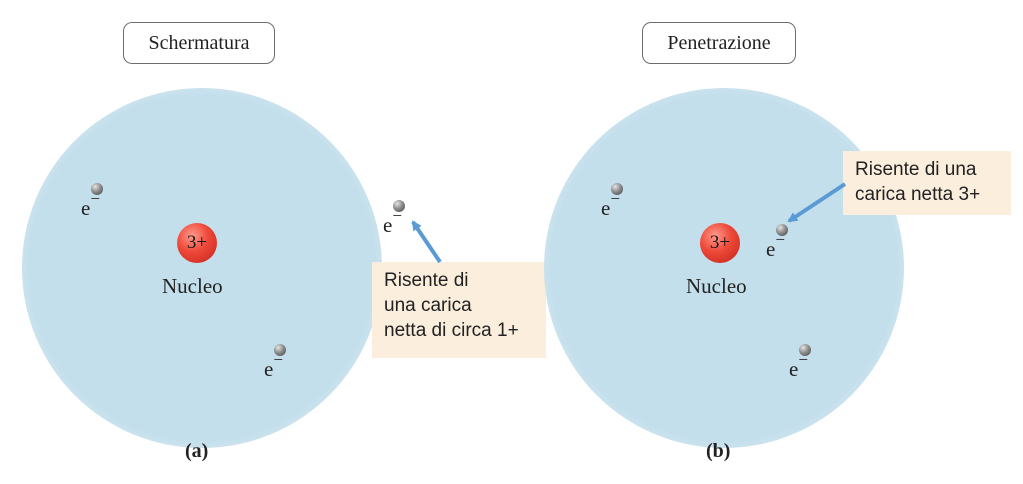  I want to click on nucleus-a: 3+, so click(197, 243).